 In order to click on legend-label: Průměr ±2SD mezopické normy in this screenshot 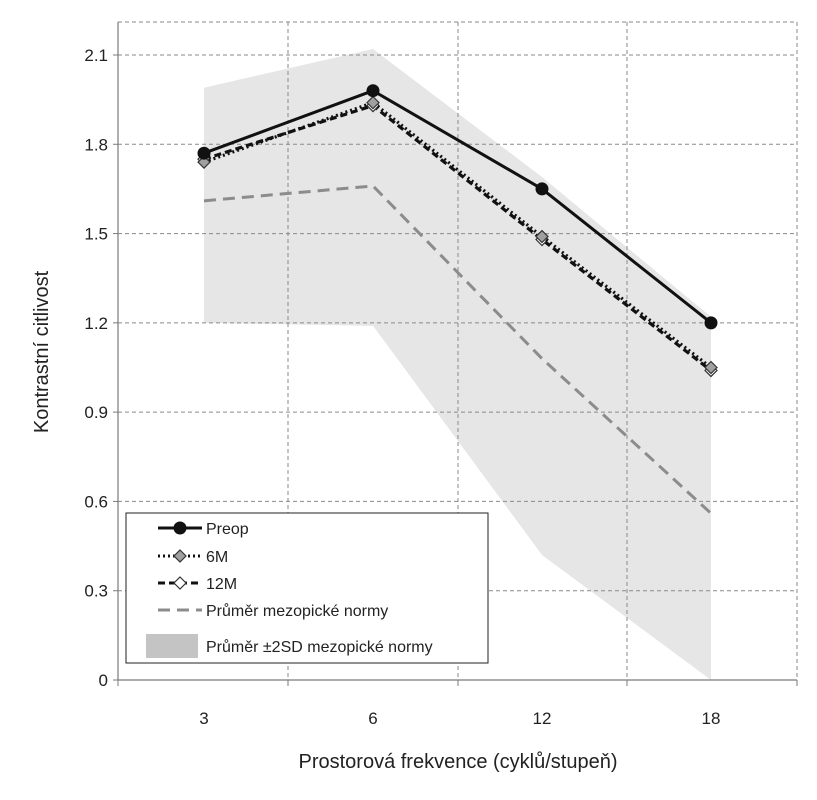, I will do `click(319, 647)`.